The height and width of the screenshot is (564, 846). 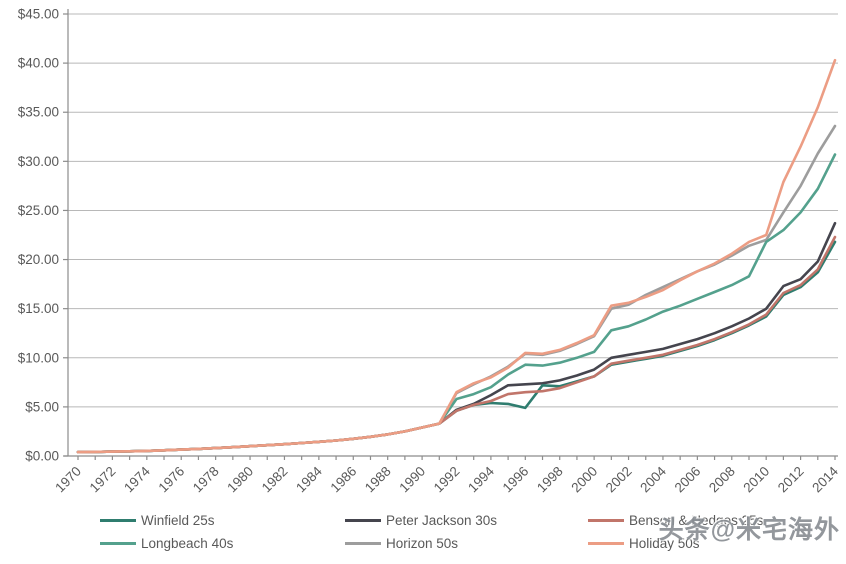 I want to click on svg-text: 1974, so click(x=137, y=479).